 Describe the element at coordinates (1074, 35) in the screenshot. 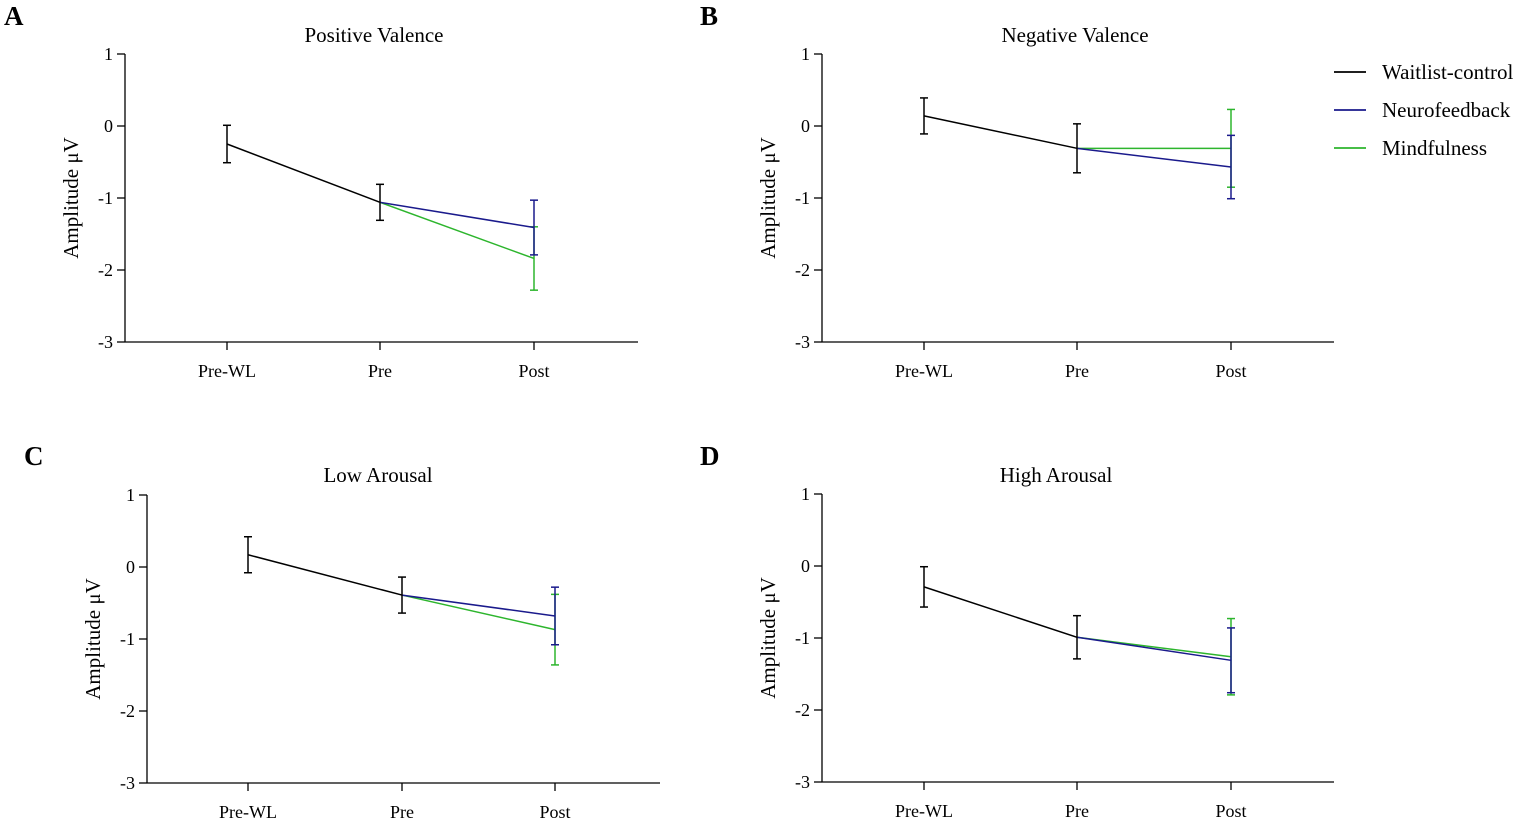

I see `chart-title: Negative Valence` at that location.